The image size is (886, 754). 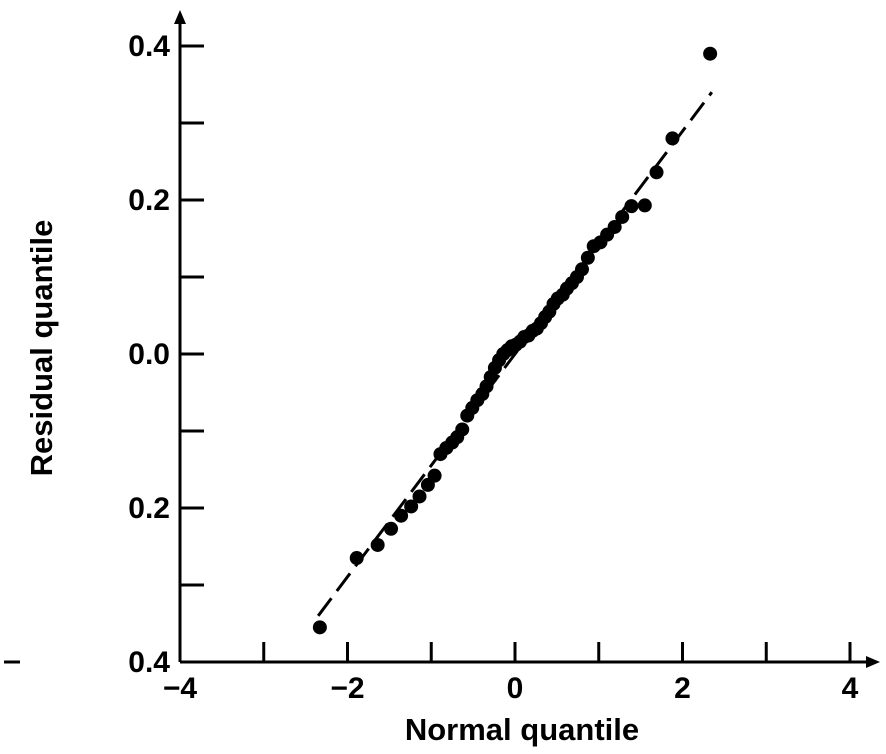 What do you see at coordinates (41, 348) in the screenshot?
I see `y-axis-label: Residual quantile` at bounding box center [41, 348].